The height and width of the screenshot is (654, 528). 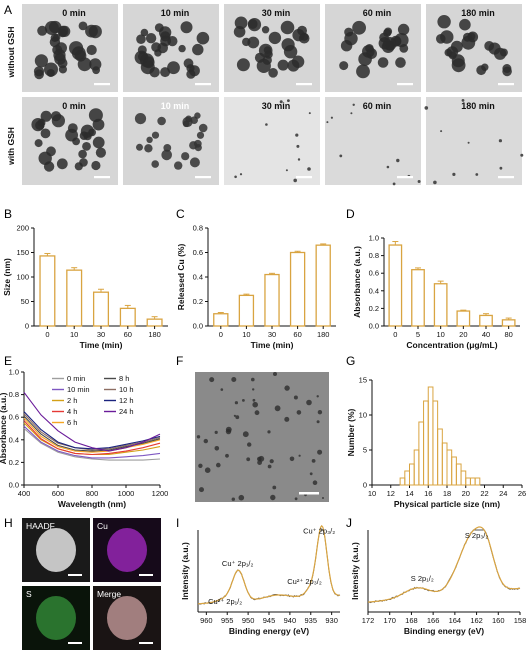 What do you see at coordinates (377, 13) in the screenshot?
I see `tem-time-label: 60 min` at bounding box center [377, 13].